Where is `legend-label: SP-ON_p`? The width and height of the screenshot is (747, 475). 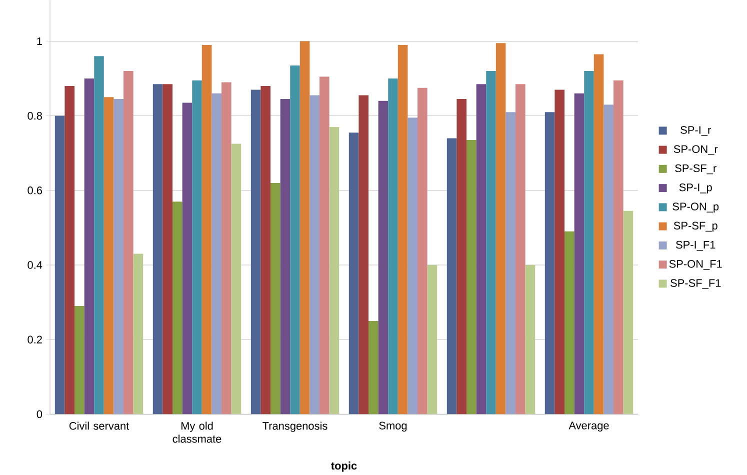 legend-label: SP-ON_p is located at coordinates (695, 207).